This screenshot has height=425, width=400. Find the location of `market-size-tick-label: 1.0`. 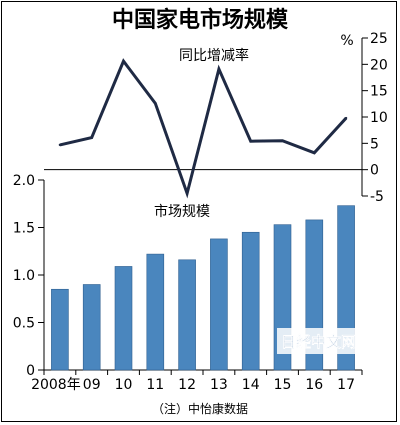

market-size-tick-label: 1.0 is located at coordinates (24, 276).